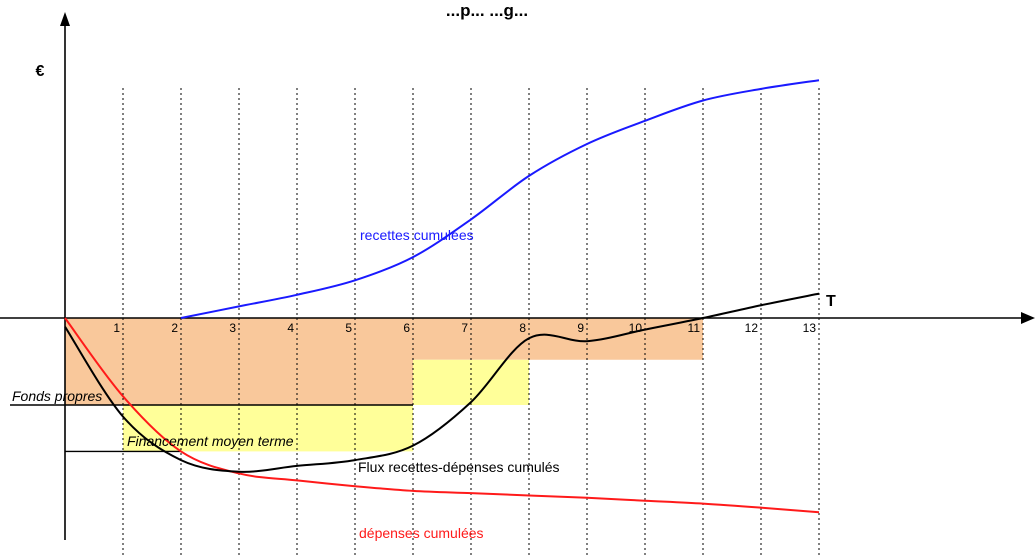 Image resolution: width=1035 pixels, height=560 pixels. What do you see at coordinates (65, 19) in the screenshot?
I see `y-axis-arrow` at bounding box center [65, 19].